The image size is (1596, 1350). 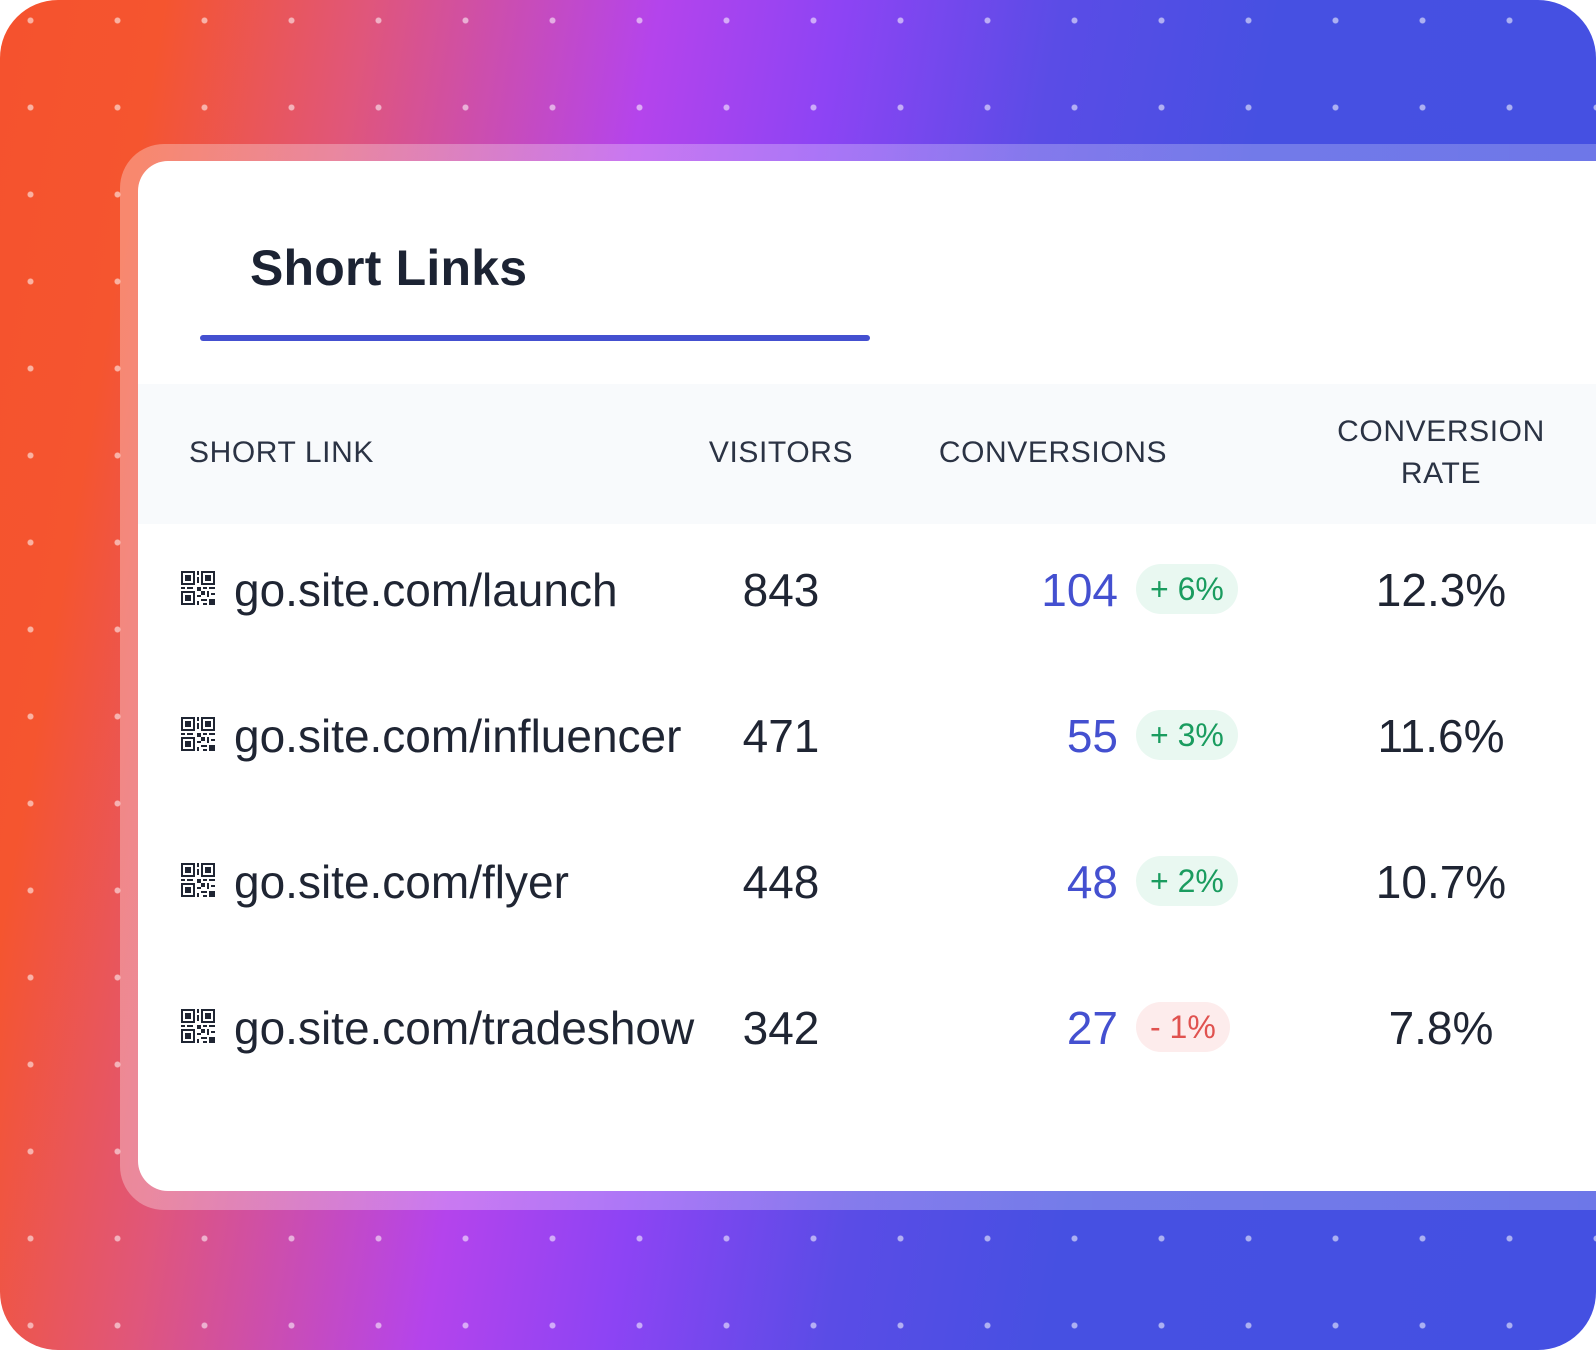 What do you see at coordinates (1079, 590) in the screenshot?
I see `conversions-value: 104` at bounding box center [1079, 590].